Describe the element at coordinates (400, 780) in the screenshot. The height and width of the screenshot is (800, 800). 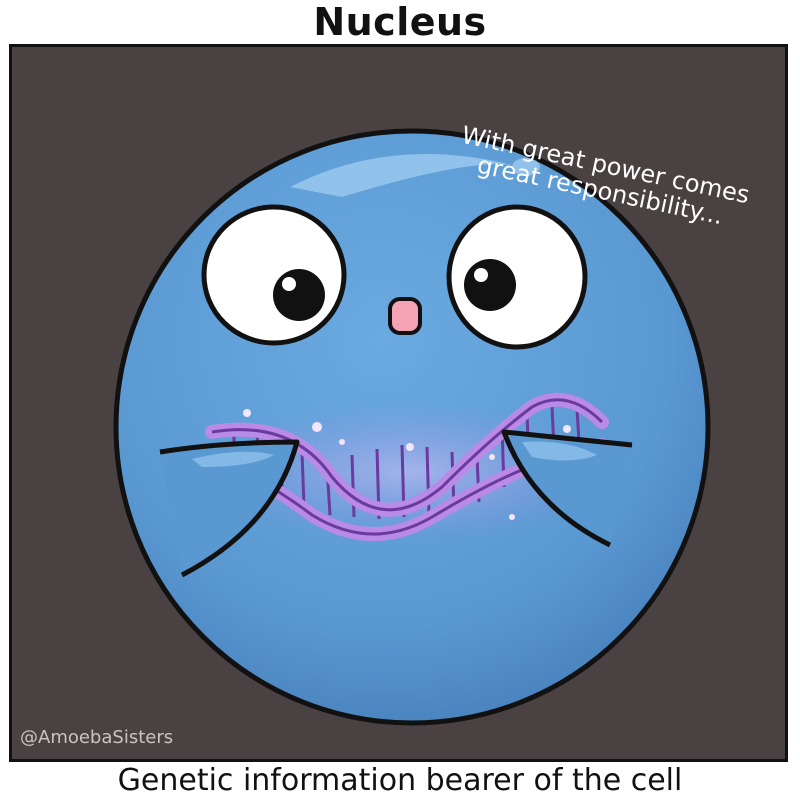
I see `comic-caption: Genetic information bearer of the cell` at that location.